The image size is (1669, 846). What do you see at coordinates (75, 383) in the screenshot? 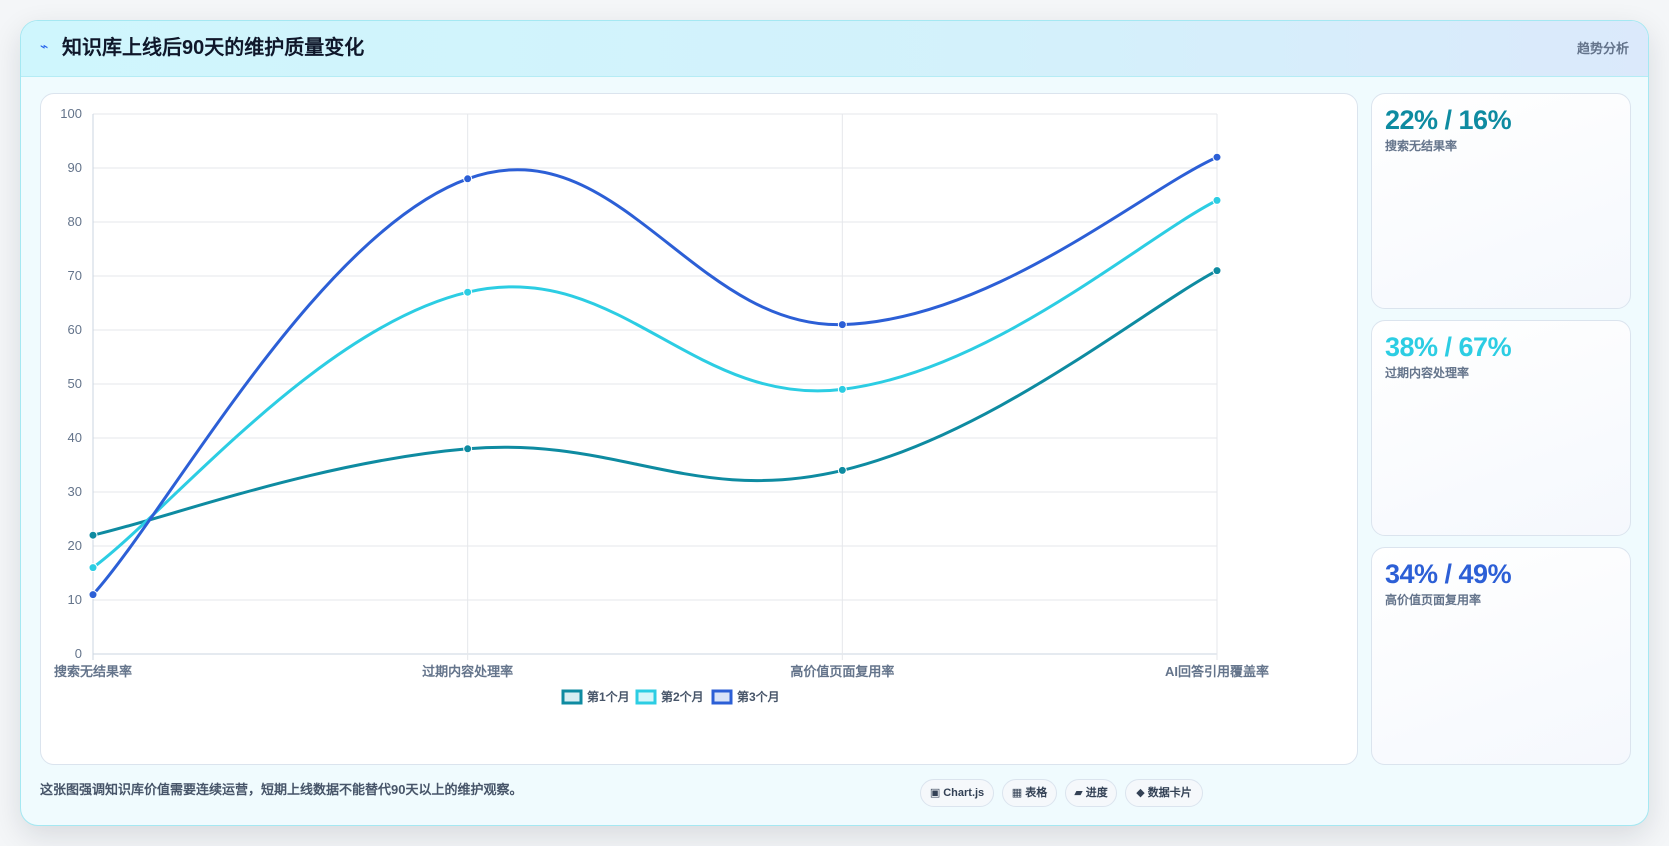
I see `y-tick-label: 50` at bounding box center [75, 383].